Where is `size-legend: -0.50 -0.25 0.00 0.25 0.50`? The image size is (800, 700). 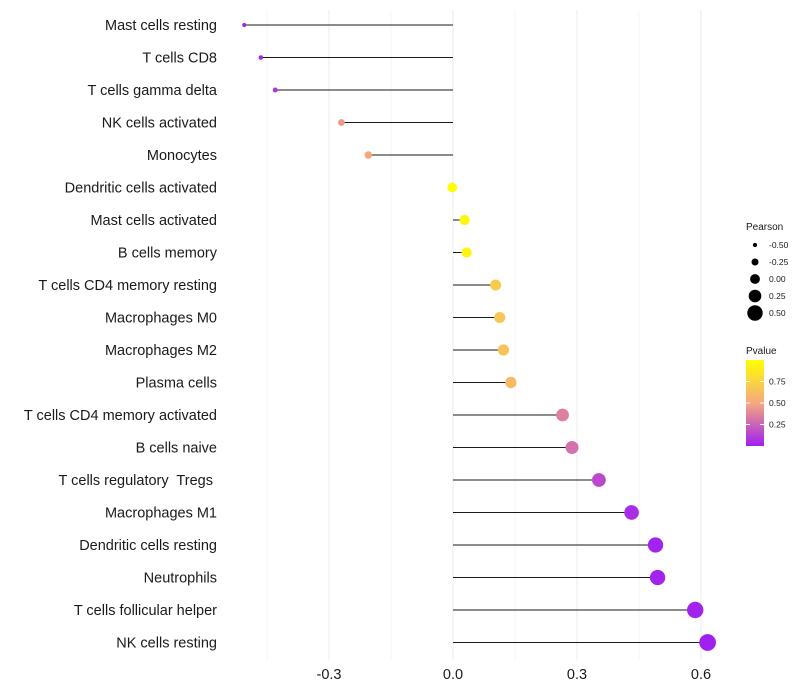 size-legend: -0.50 -0.25 0.00 0.25 0.50 is located at coordinates (768, 280).